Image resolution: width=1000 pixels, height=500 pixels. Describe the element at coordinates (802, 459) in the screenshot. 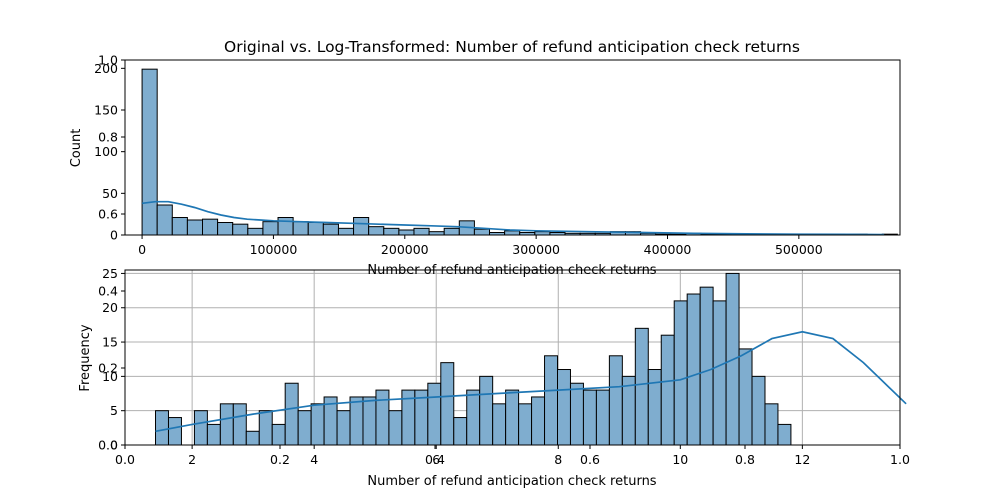

I see `x-tick-label: 12` at that location.